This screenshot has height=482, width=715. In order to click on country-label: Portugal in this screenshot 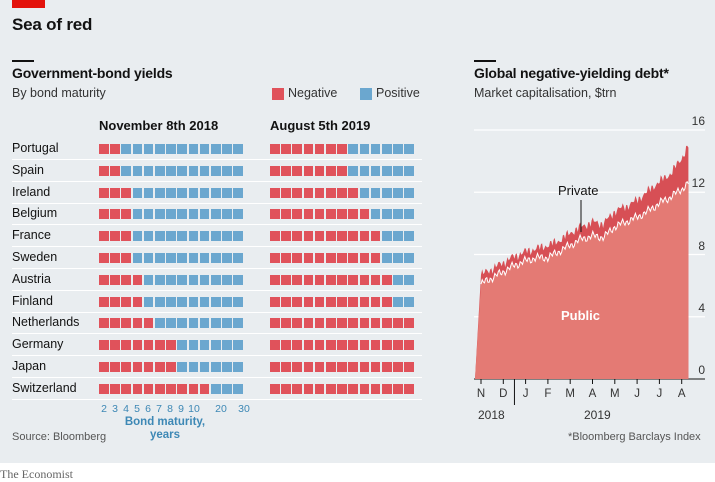, I will do `click(35, 148)`.